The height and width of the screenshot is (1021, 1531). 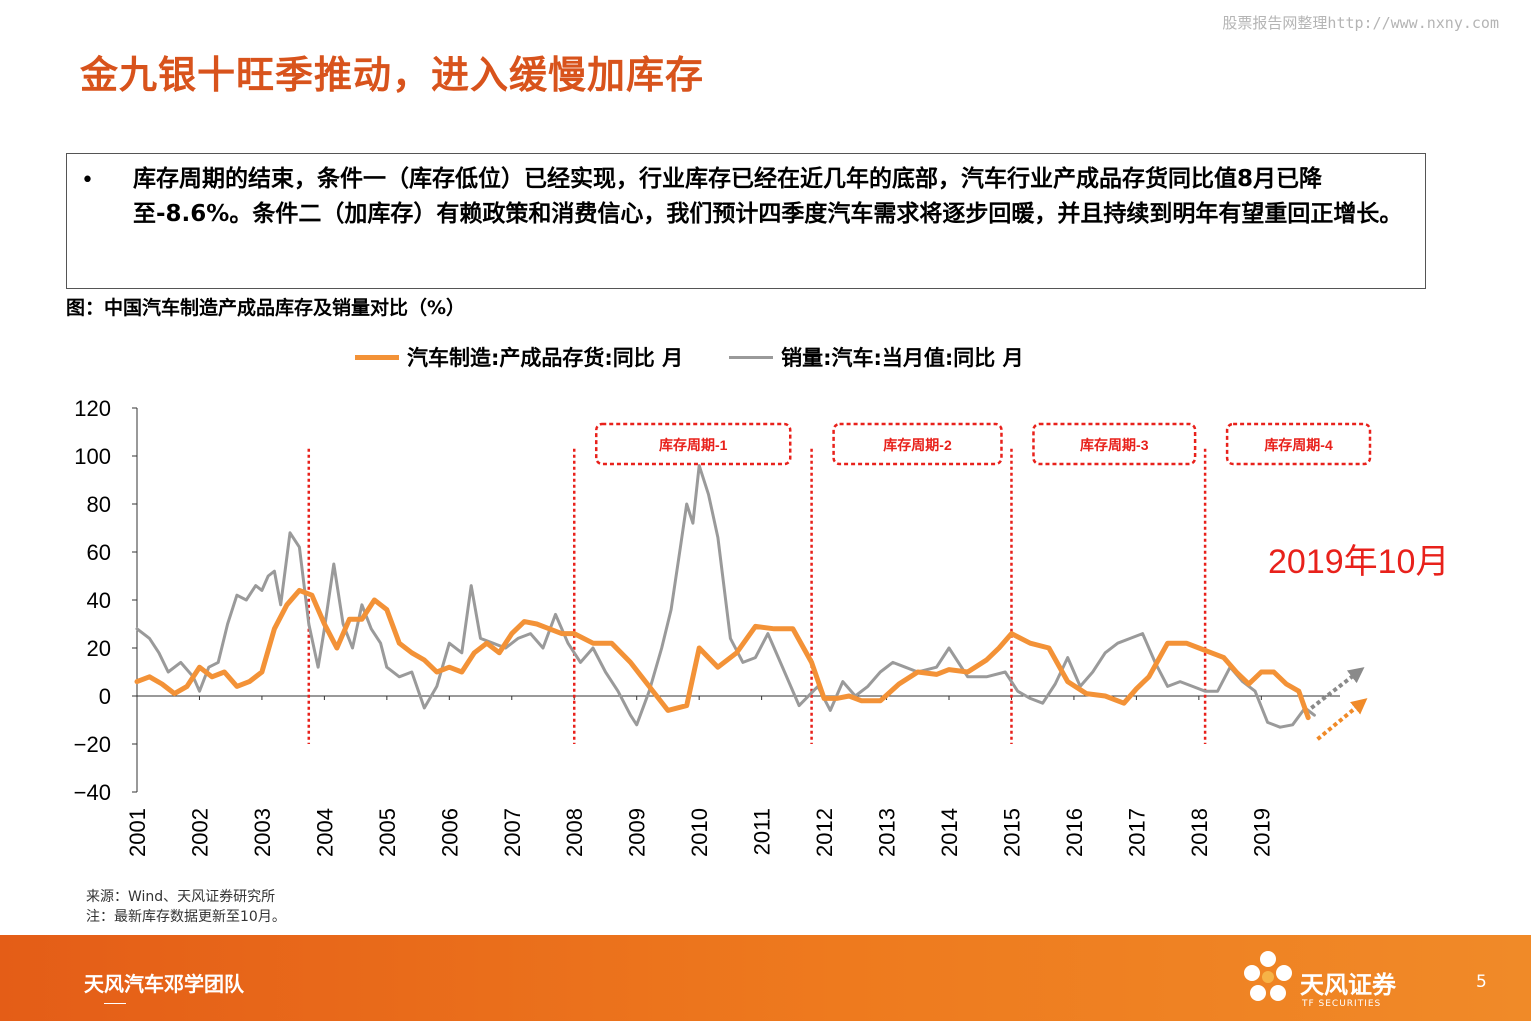 What do you see at coordinates (99, 648) in the screenshot?
I see `y-tick-label: 20` at bounding box center [99, 648].